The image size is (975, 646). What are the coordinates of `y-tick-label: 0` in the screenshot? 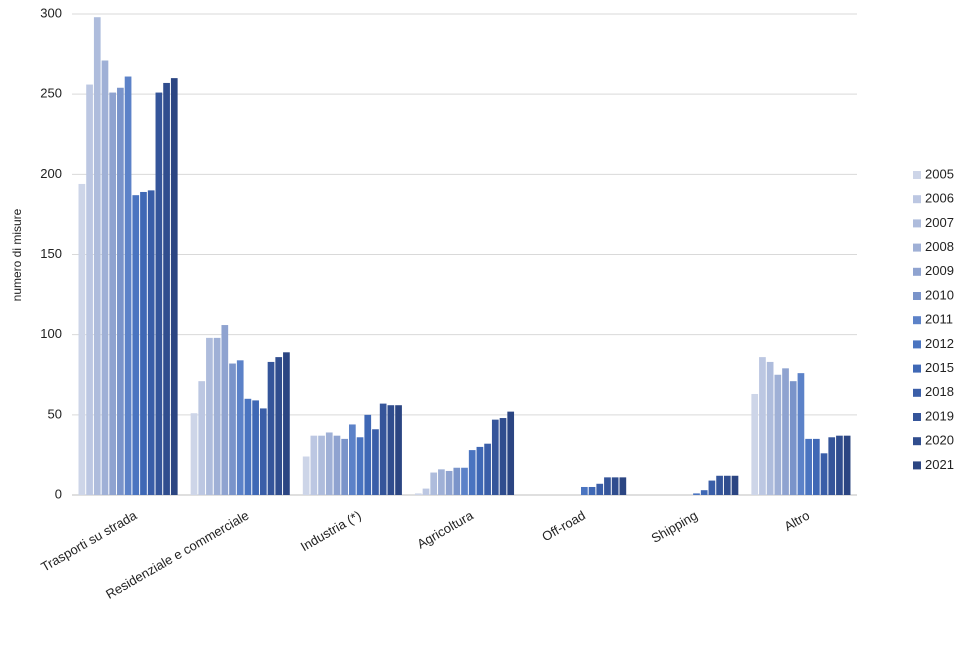 It's located at (58, 493).